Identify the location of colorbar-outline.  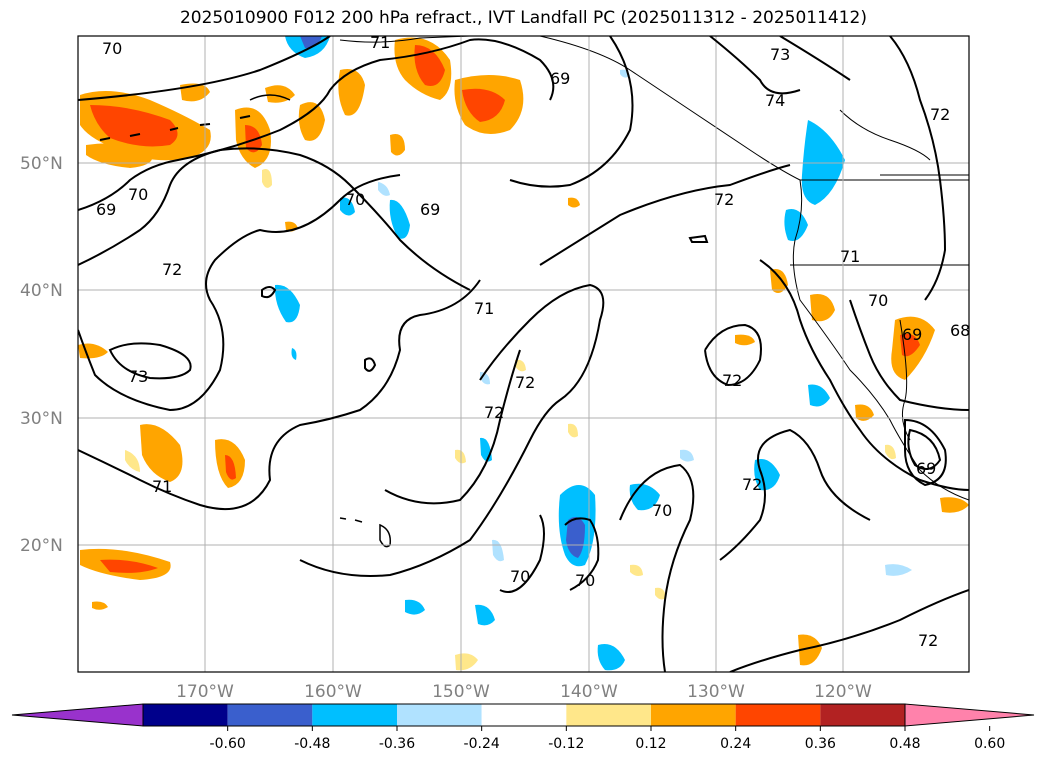
(524, 715).